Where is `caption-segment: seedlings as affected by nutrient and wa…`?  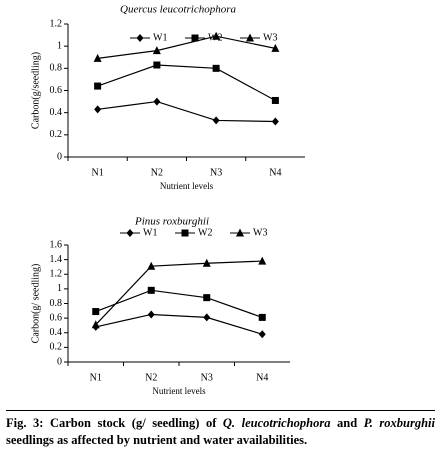 caption-segment: seedlings as affected by nutrient and wa… is located at coordinates (157, 440).